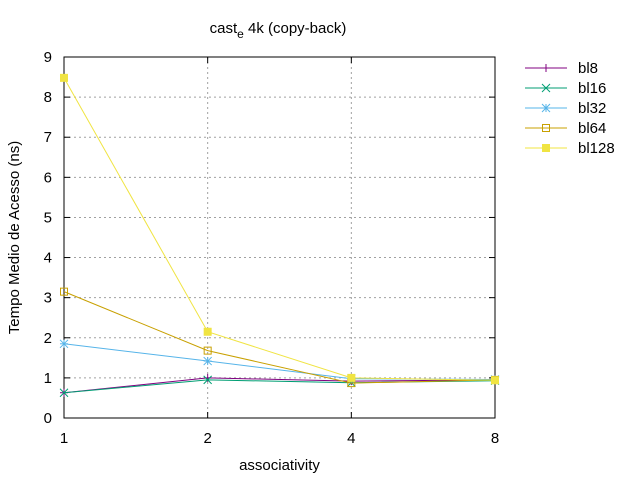  Describe the element at coordinates (570, 148) in the screenshot. I see `legend-item-bl128: bl128` at that location.